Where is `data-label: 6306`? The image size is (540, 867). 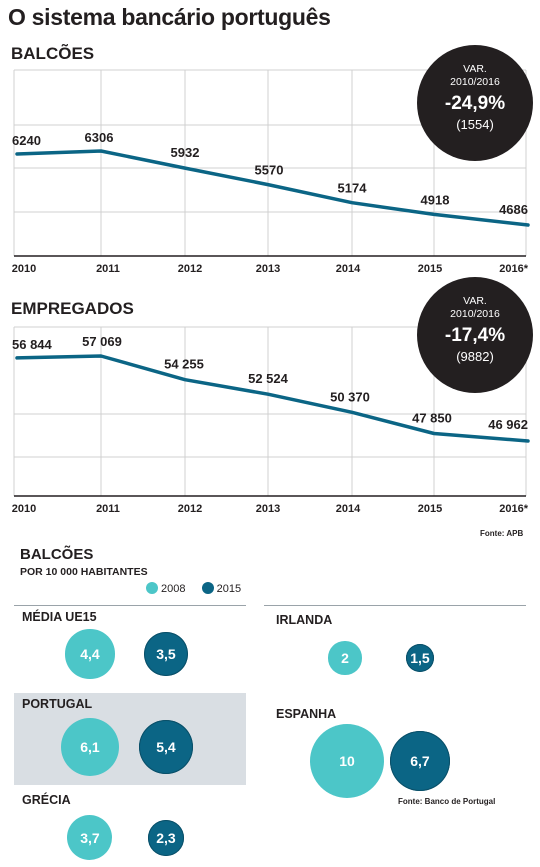 data-label: 6306 is located at coordinates (99, 137).